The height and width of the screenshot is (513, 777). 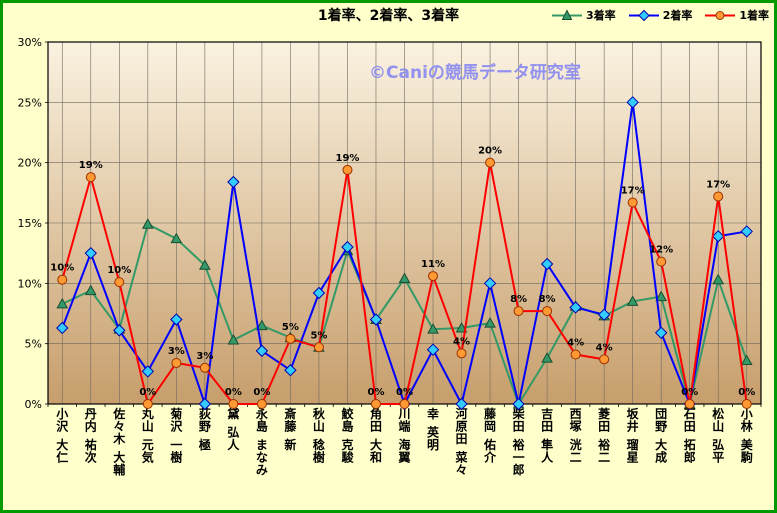 I want to click on x-axis-label: 佐々木大輔, so click(x=119, y=441).